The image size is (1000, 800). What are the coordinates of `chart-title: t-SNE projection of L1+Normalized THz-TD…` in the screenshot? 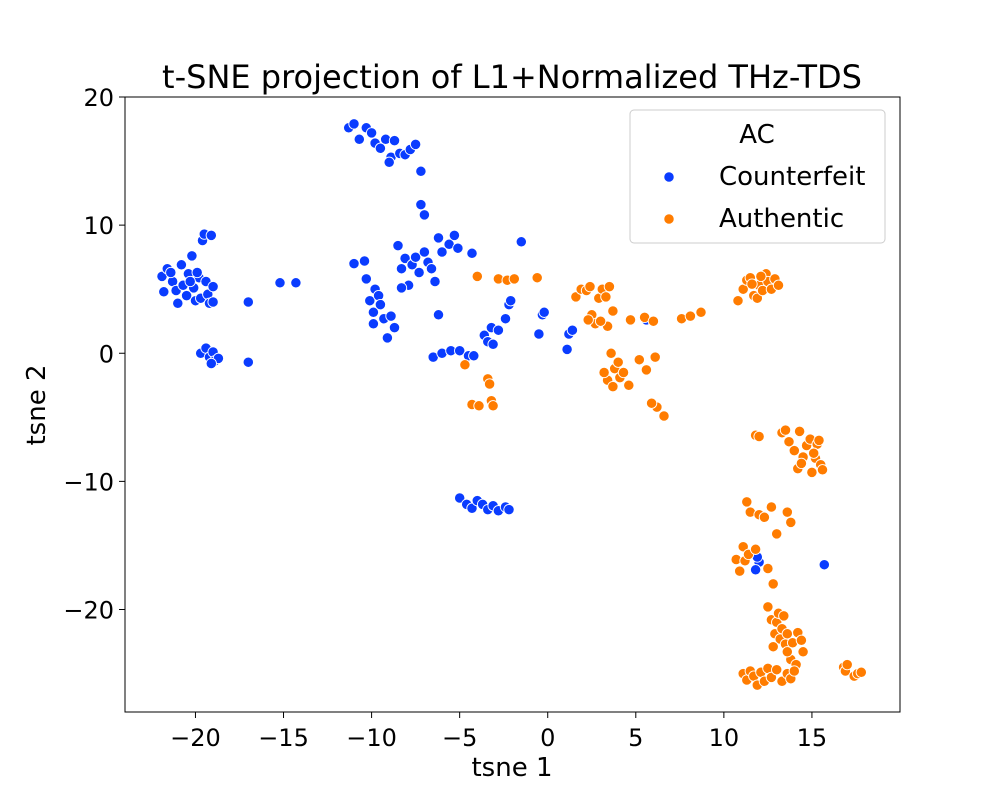 It's located at (512, 77).